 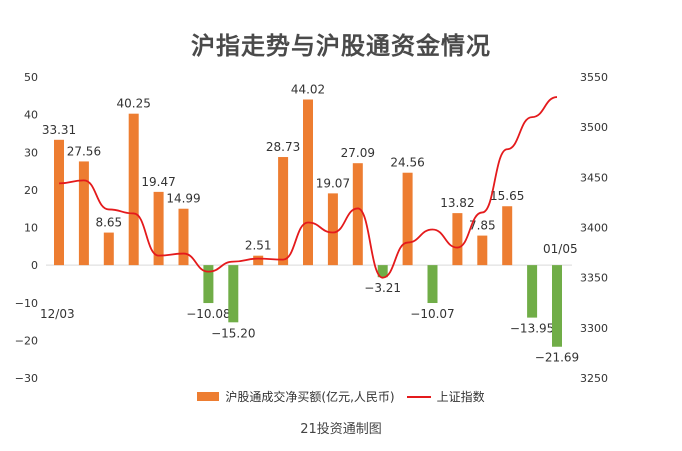 What do you see at coordinates (358, 153) in the screenshot?
I see `bar-data-label: 27.09` at bounding box center [358, 153].